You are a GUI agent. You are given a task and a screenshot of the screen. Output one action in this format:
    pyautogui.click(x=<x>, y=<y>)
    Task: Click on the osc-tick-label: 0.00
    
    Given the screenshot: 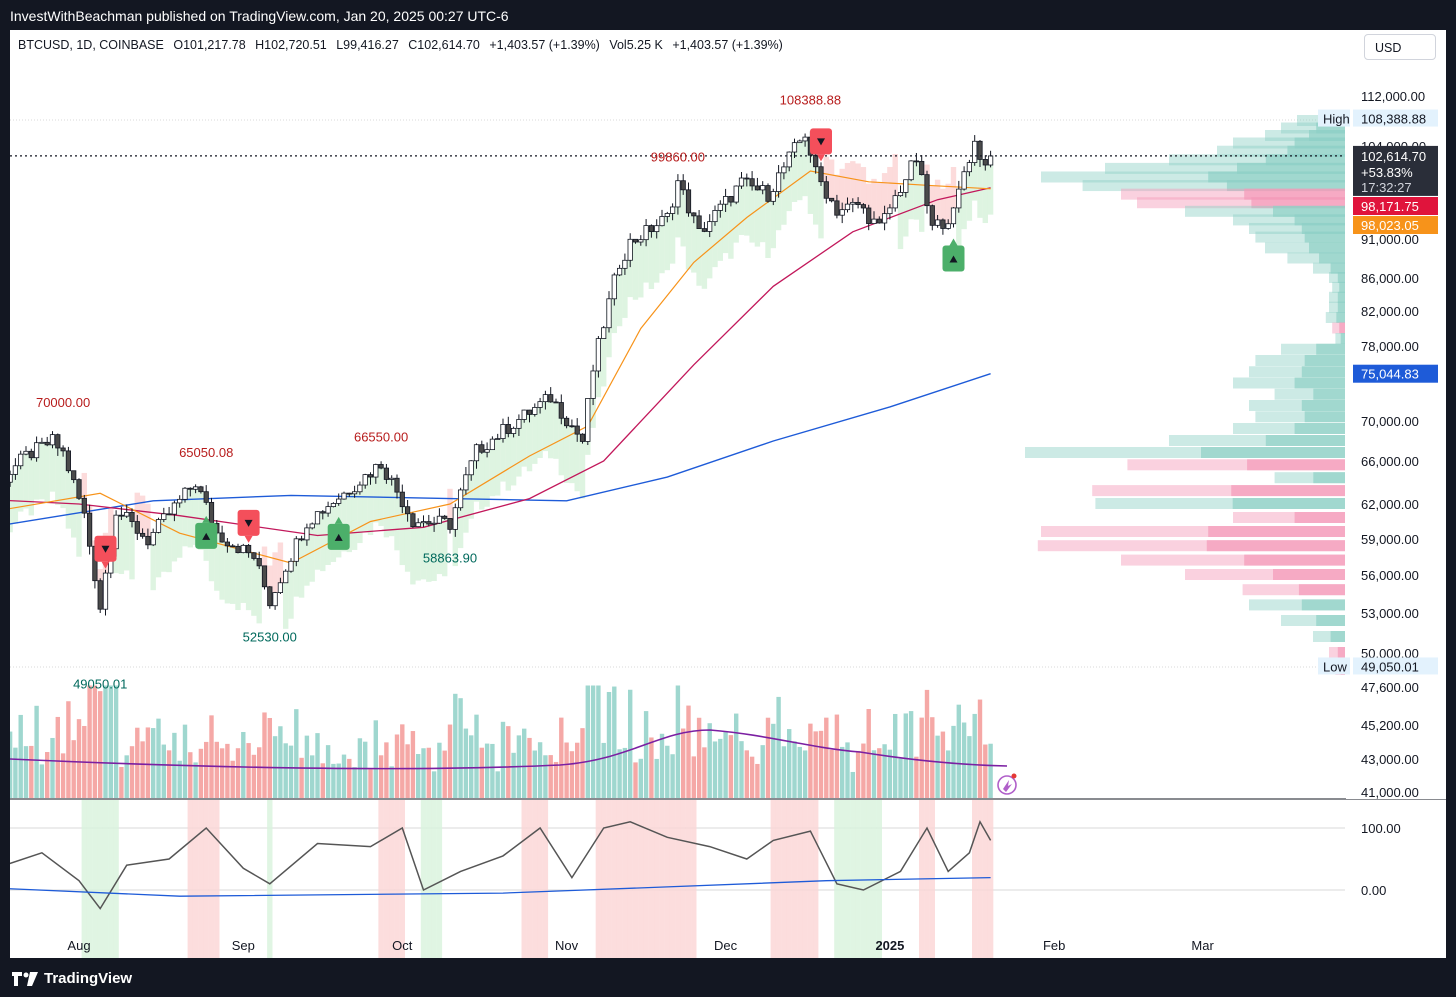 What is the action you would take?
    pyautogui.click(x=1373, y=890)
    